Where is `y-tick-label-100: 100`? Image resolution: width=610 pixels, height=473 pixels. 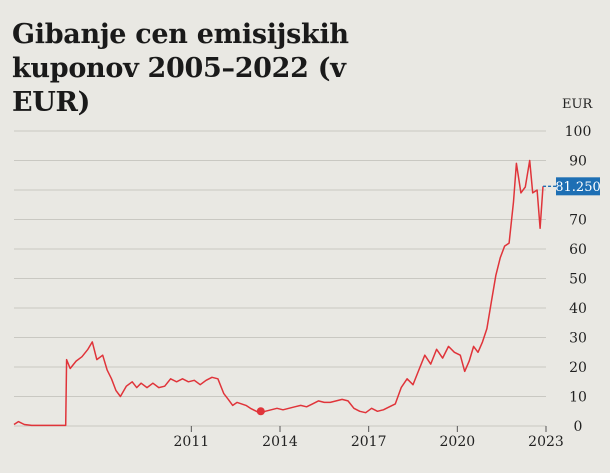
y-tick-label-100: 100 is located at coordinates (578, 132).